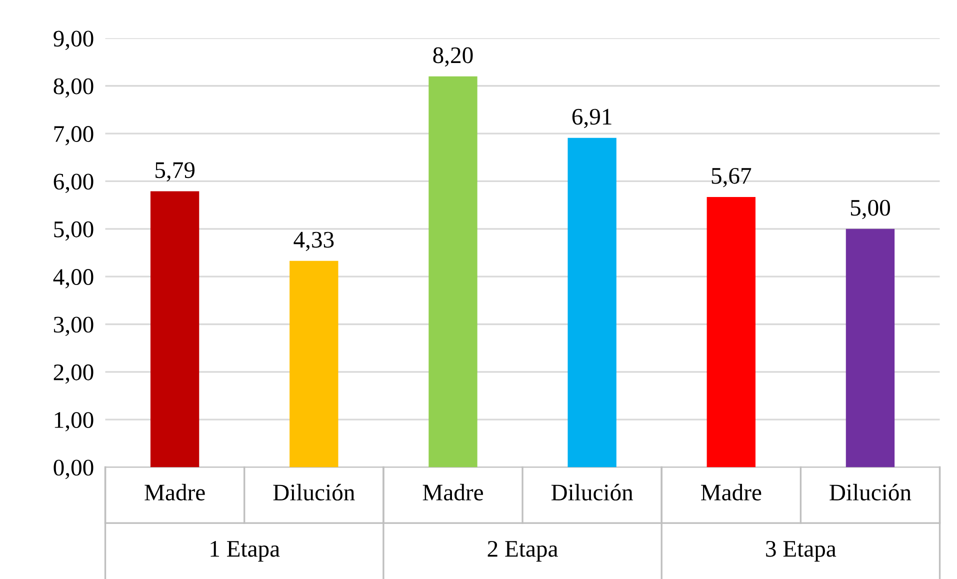 Image resolution: width=957 pixels, height=579 pixels. What do you see at coordinates (732, 178) in the screenshot?
I see `data-label: 5,67` at bounding box center [732, 178].